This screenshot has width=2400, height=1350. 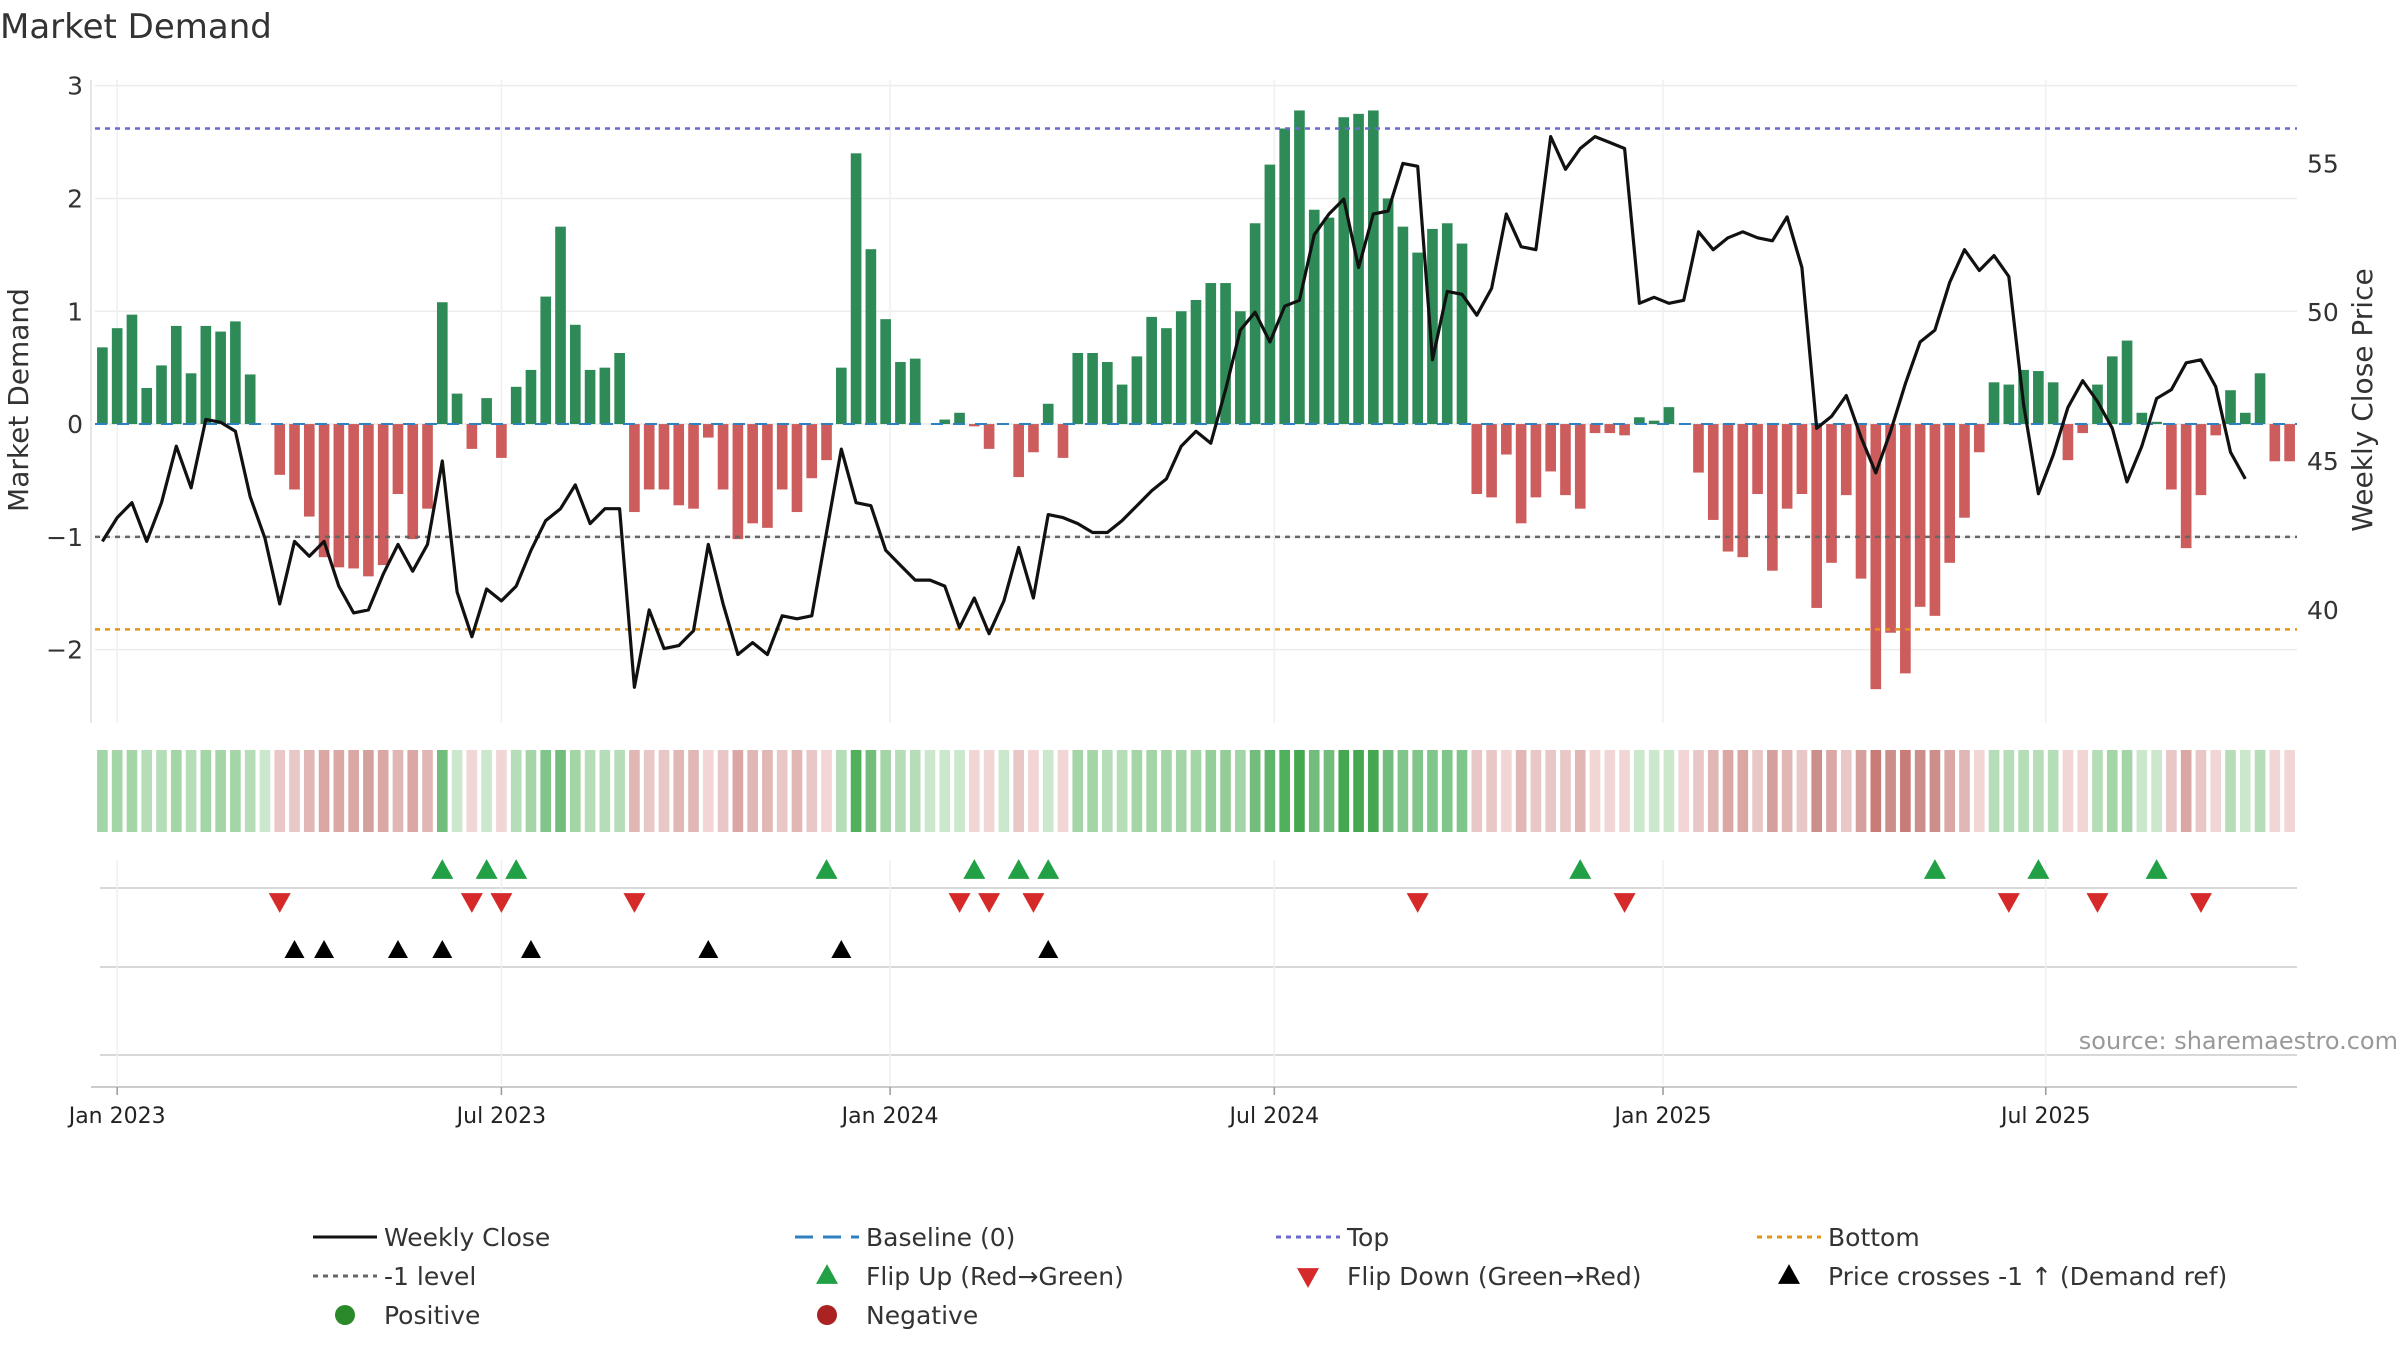 I want to click on legend-label: Flip Up (Red→Green), so click(x=995, y=1276).